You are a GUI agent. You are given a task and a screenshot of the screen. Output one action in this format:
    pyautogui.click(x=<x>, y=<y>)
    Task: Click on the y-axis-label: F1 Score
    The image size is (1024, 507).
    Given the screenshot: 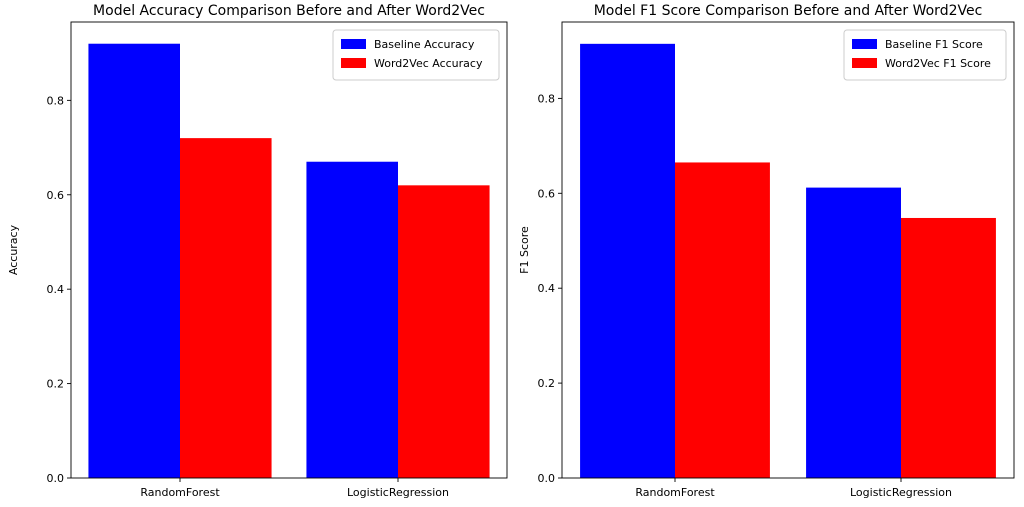 What is the action you would take?
    pyautogui.click(x=524, y=250)
    